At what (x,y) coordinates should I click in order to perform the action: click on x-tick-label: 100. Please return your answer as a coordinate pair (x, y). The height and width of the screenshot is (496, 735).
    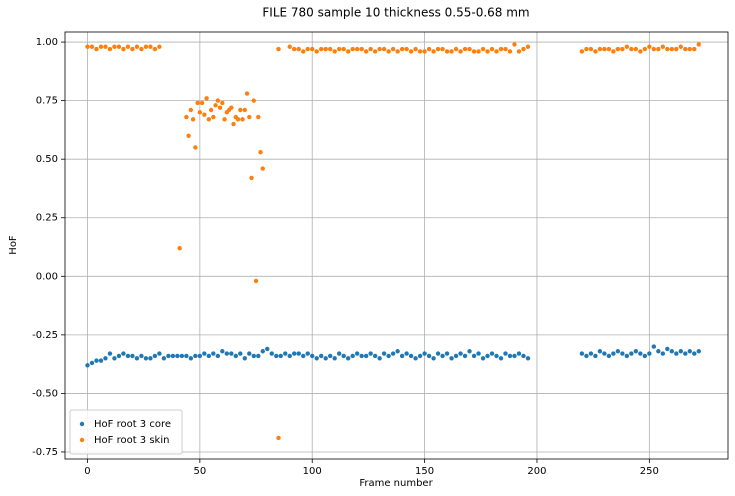
    Looking at the image, I should click on (312, 471).